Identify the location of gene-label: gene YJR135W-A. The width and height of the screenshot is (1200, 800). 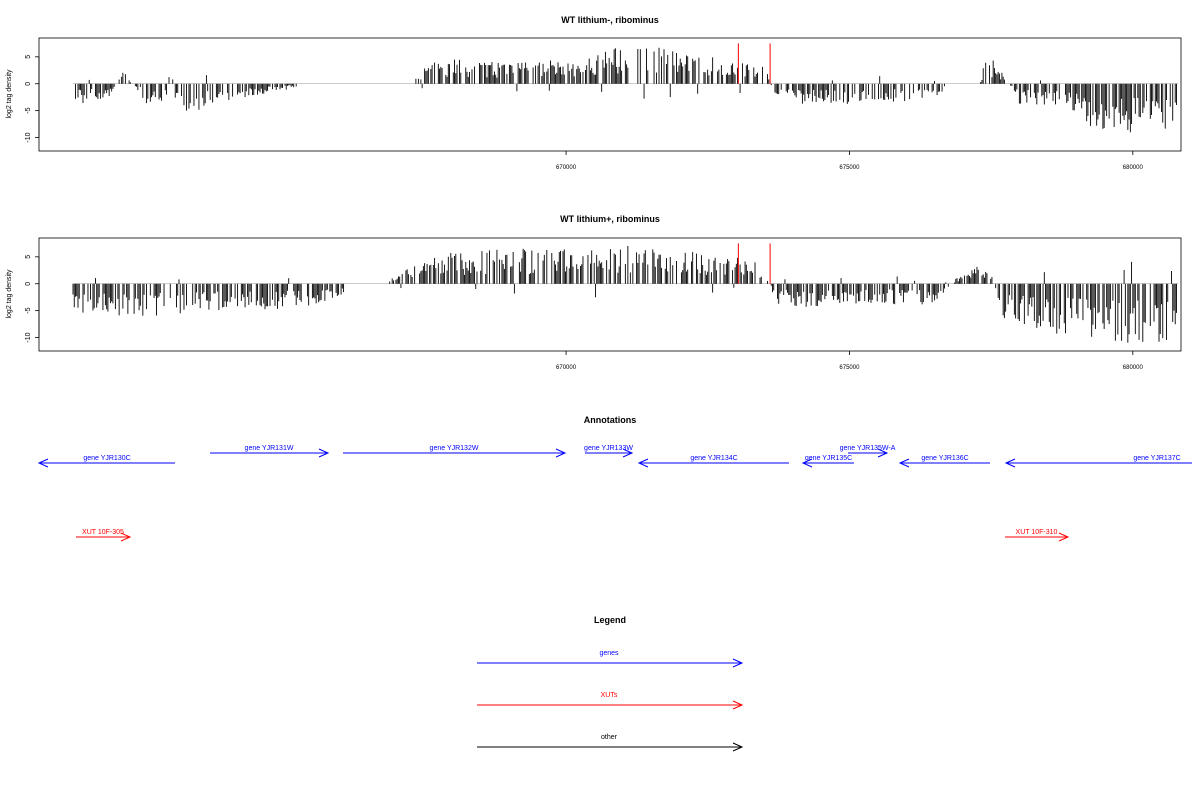
(868, 448).